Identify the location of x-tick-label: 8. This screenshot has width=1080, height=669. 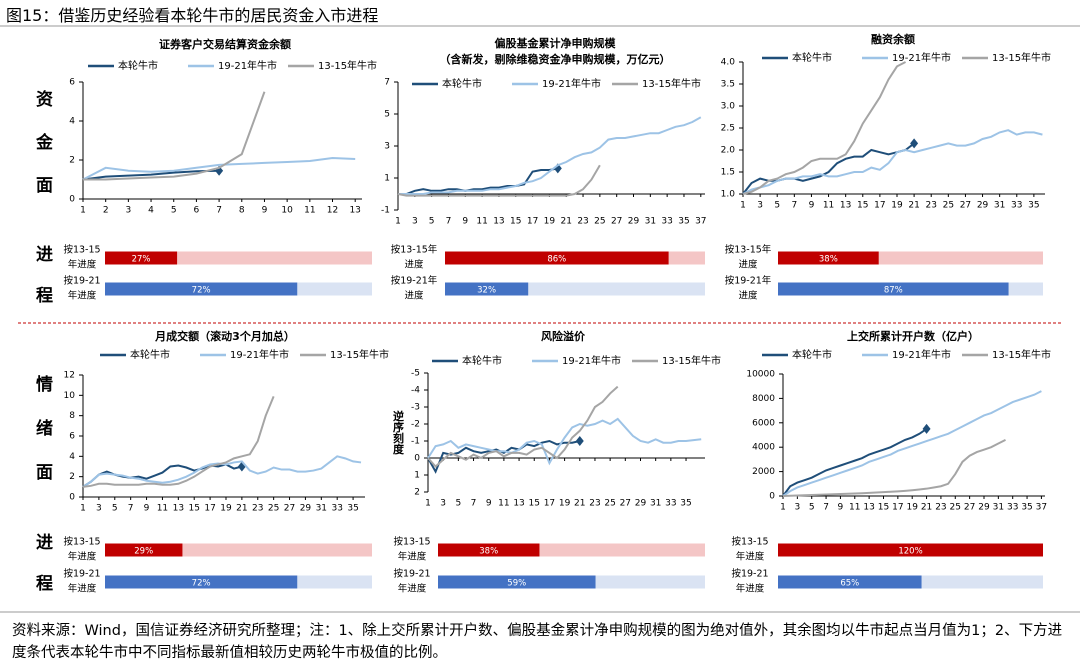
(242, 211).